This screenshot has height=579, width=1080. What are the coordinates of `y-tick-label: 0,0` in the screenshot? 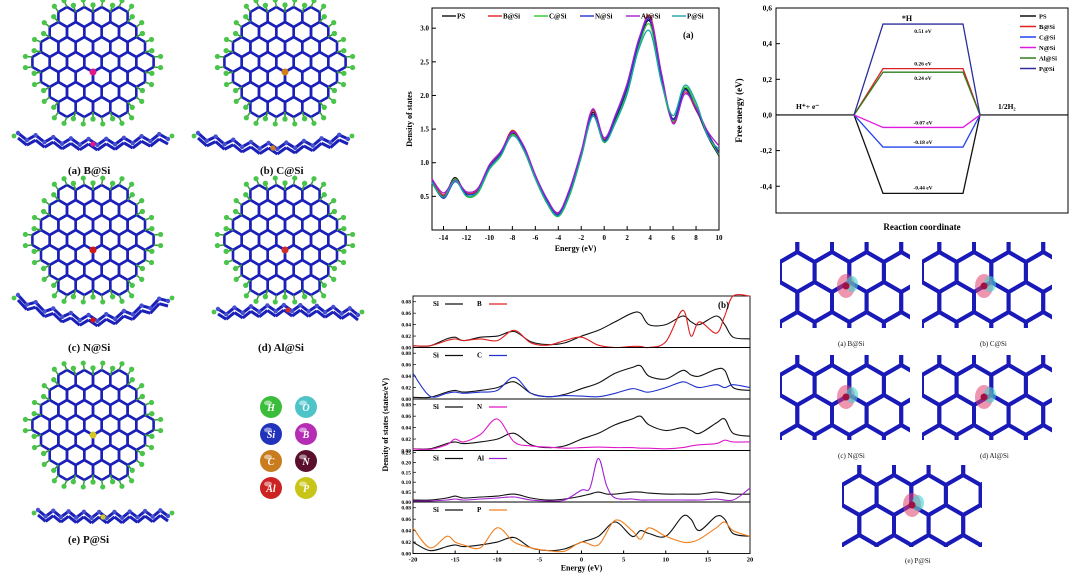 It's located at (768, 114).